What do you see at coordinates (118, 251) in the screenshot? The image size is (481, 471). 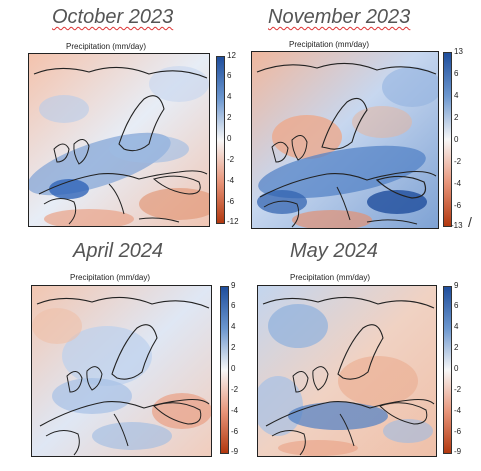 I see `month-label: April 2024` at bounding box center [118, 251].